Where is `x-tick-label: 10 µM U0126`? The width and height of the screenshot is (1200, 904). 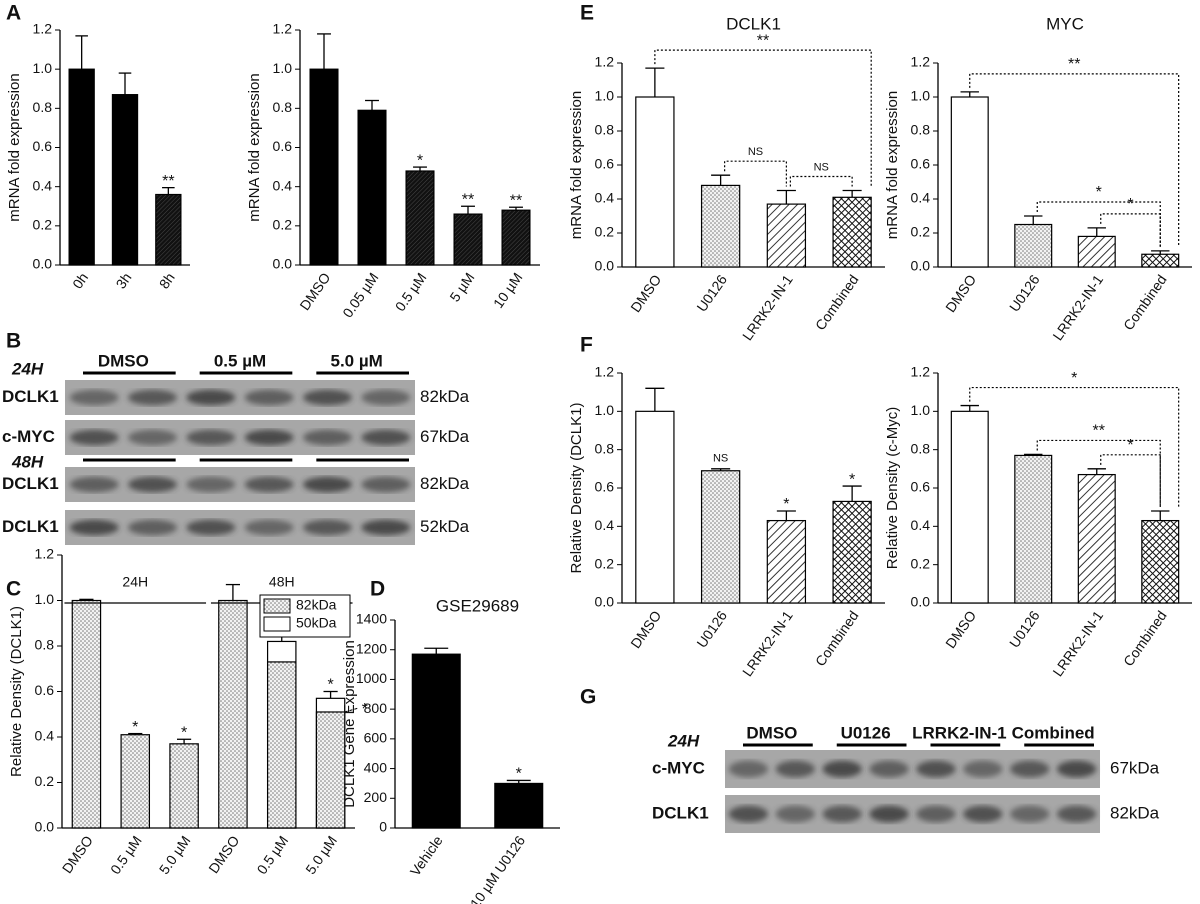 x-tick-label: 10 µM U0126 is located at coordinates (498, 868).